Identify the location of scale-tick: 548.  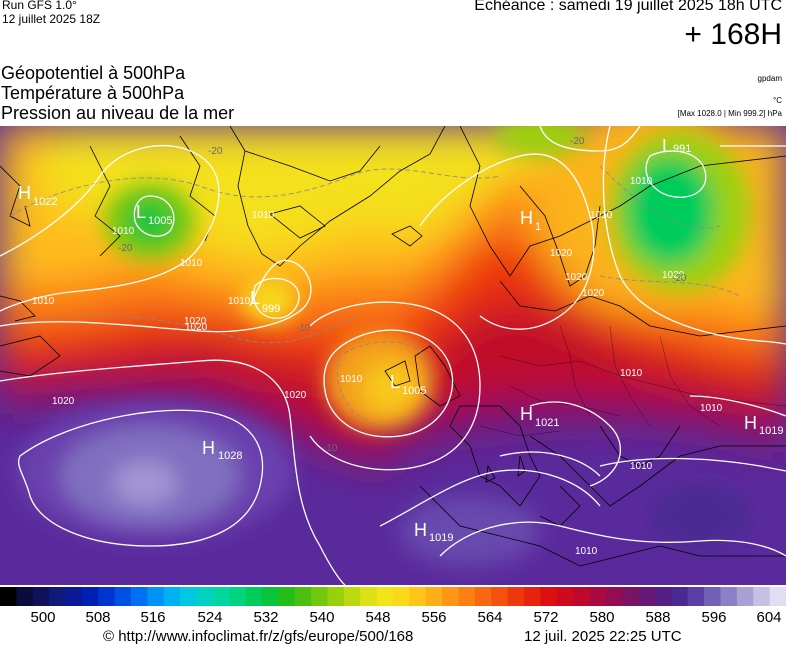
(378, 617).